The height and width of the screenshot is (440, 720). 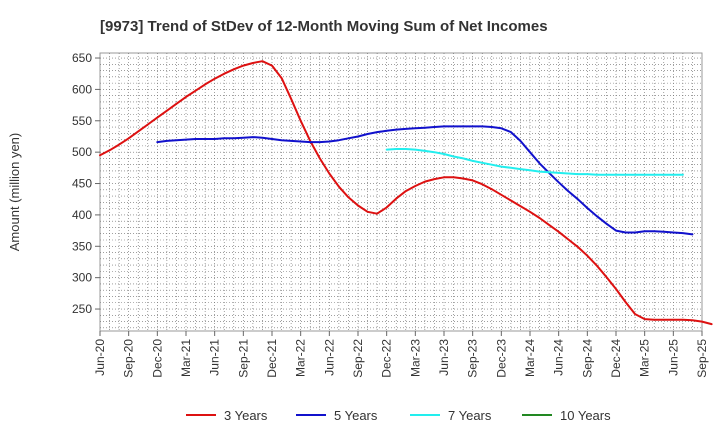 I want to click on legend-label: 10 Years, so click(x=585, y=415).